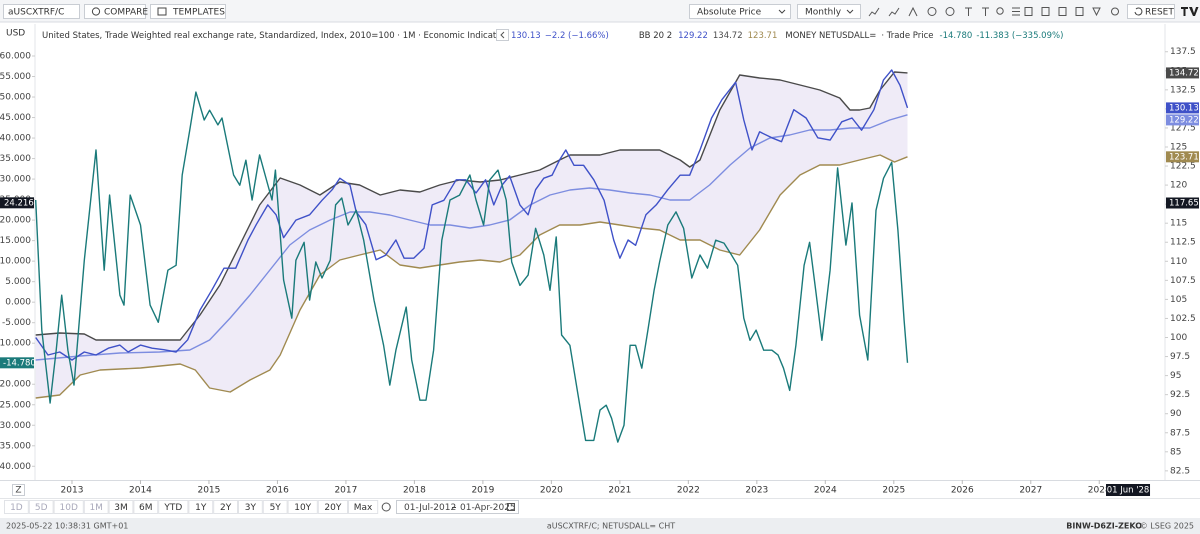 The height and width of the screenshot is (534, 1200). Describe the element at coordinates (932, 11) in the screenshot. I see `tool-circle` at that location.